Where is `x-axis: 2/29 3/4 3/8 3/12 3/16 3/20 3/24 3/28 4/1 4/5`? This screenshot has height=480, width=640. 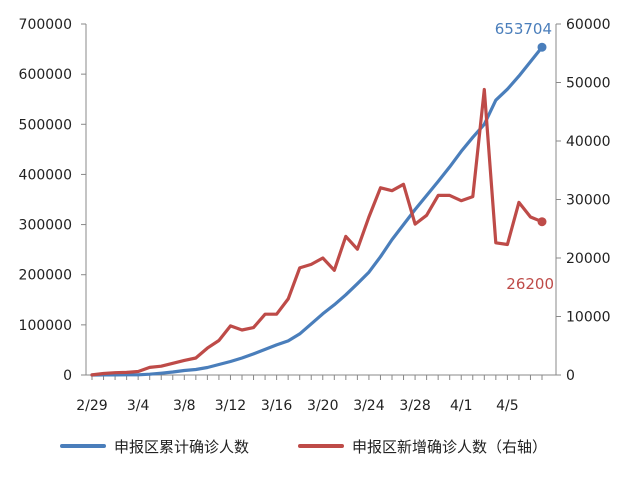
x-axis: 2/29 3/4 3/8 3/12 3/16 3/20 3/24 3/28 4/1 4/5 is located at coordinates (316, 394).